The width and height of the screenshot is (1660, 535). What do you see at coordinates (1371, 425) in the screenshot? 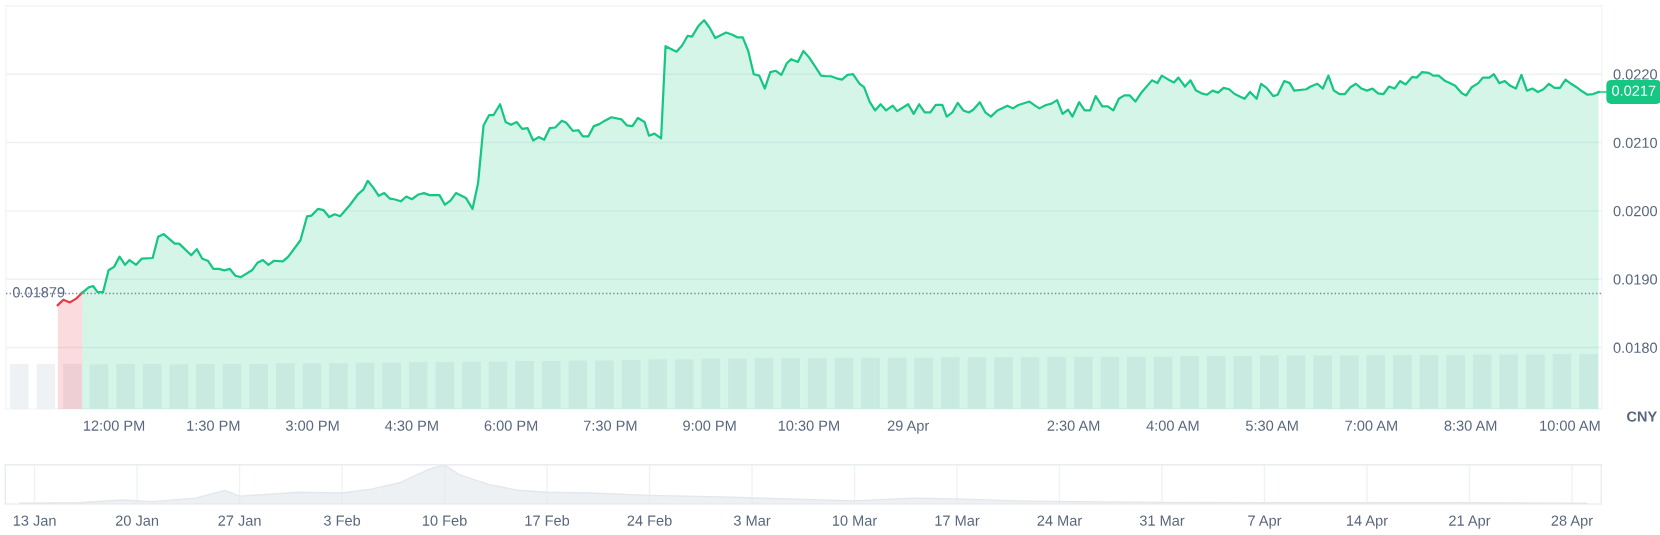
I see `x-tick-label: 7:00 AM` at bounding box center [1371, 425].